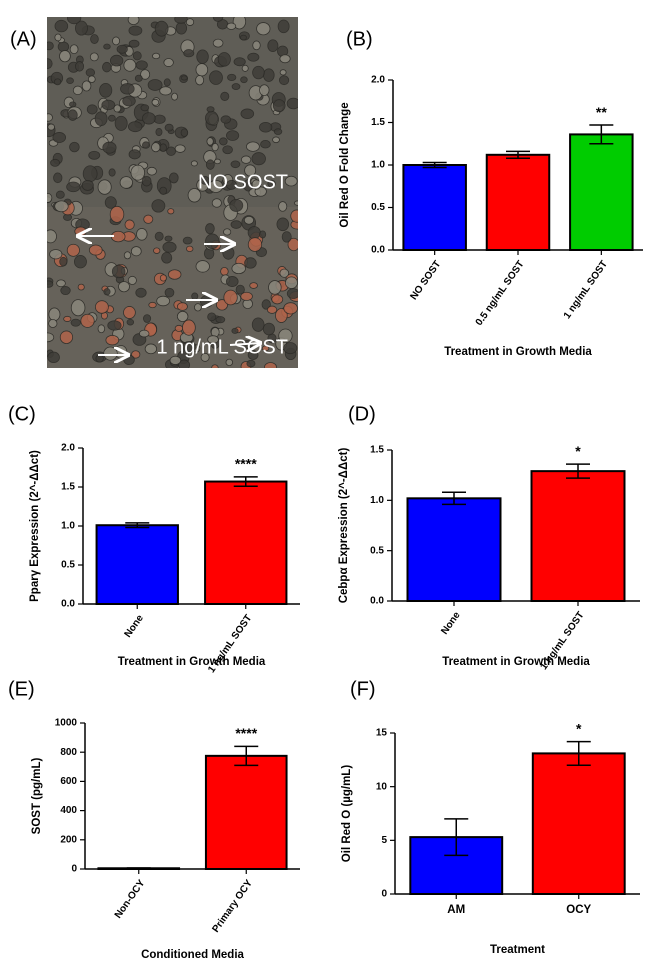 This screenshot has height=976, width=660. What do you see at coordinates (74, 869) in the screenshot?
I see `y-tick-label: 0` at bounding box center [74, 869].